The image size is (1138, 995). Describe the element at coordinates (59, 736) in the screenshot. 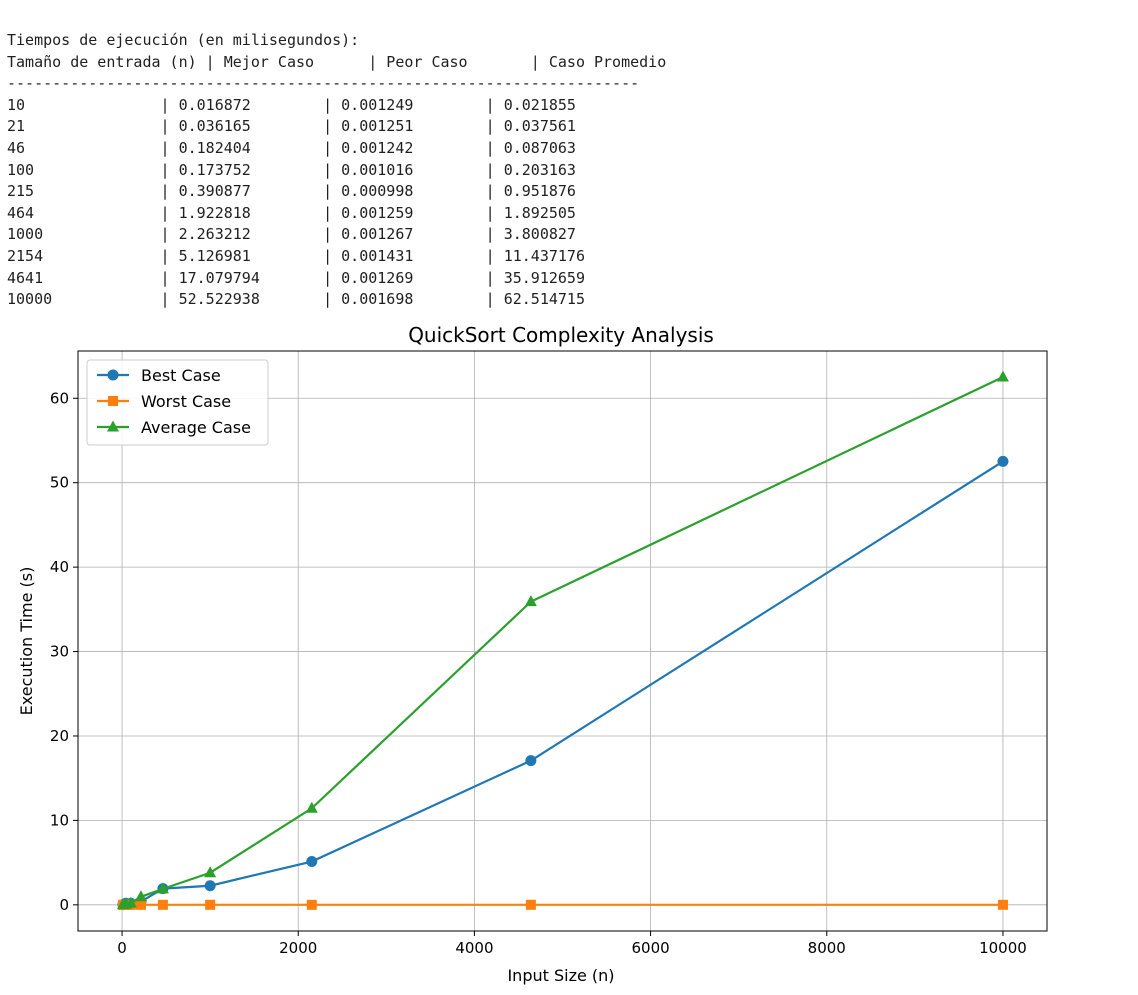

I see `y-tick-label: 20` at that location.